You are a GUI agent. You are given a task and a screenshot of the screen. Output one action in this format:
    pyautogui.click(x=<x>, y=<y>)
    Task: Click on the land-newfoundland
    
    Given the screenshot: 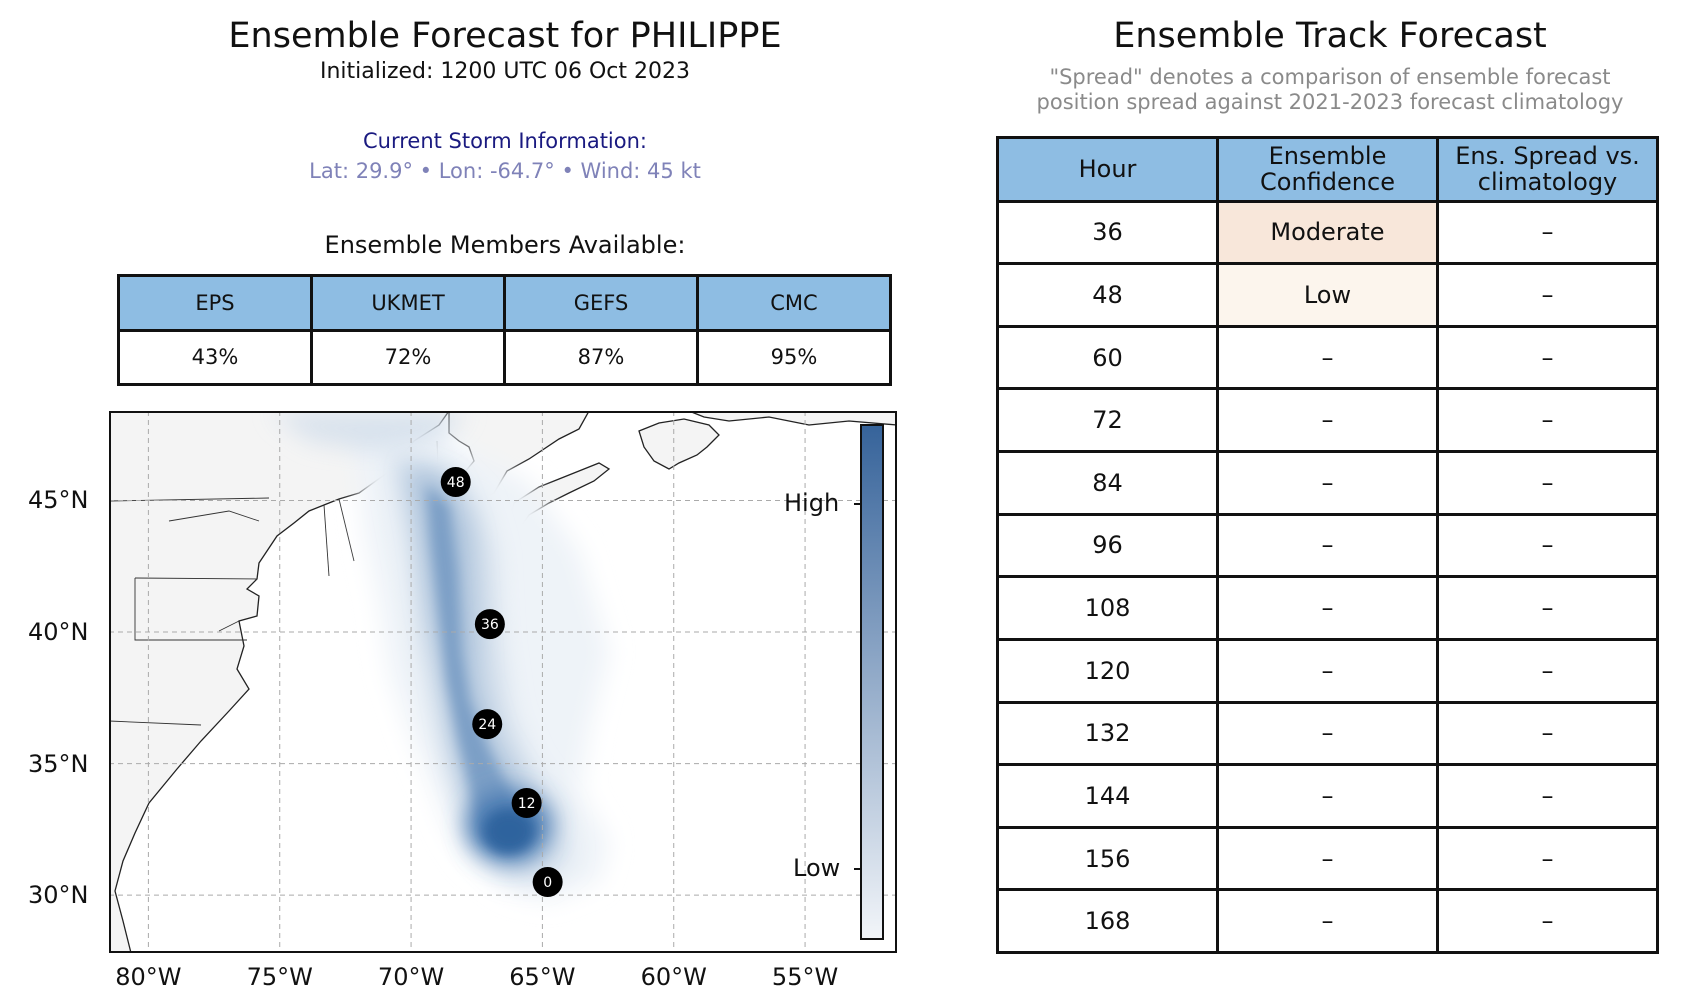 What is the action you would take?
    pyautogui.click(x=679, y=444)
    